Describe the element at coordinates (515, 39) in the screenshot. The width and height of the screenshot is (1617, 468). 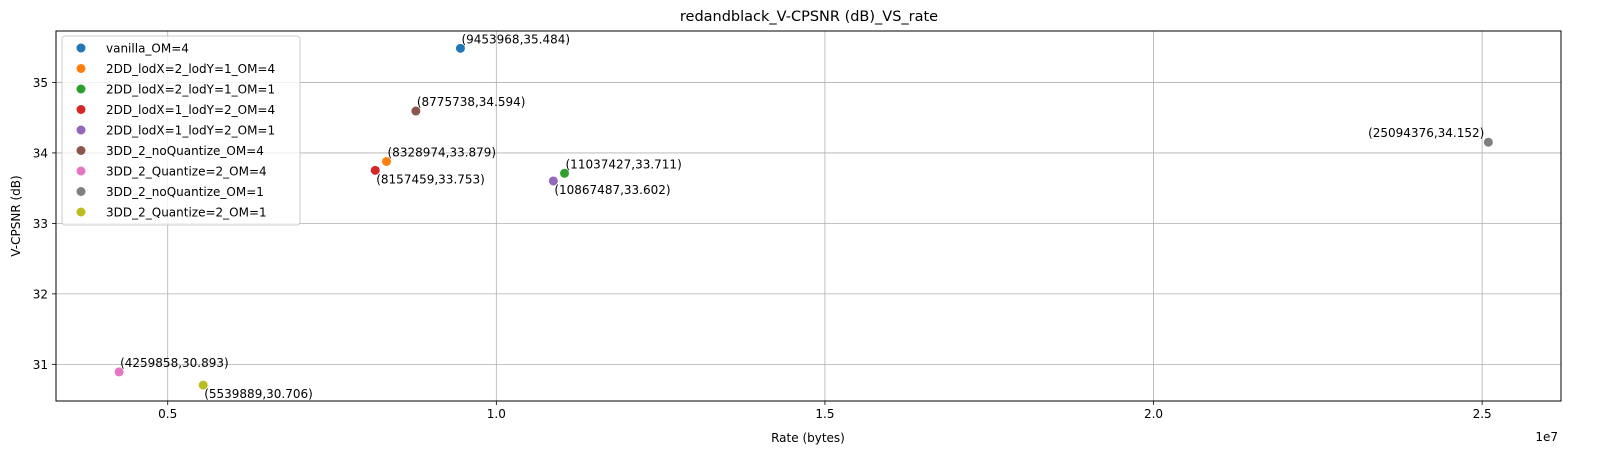
I see `data-label: (9453968,35.484)` at that location.